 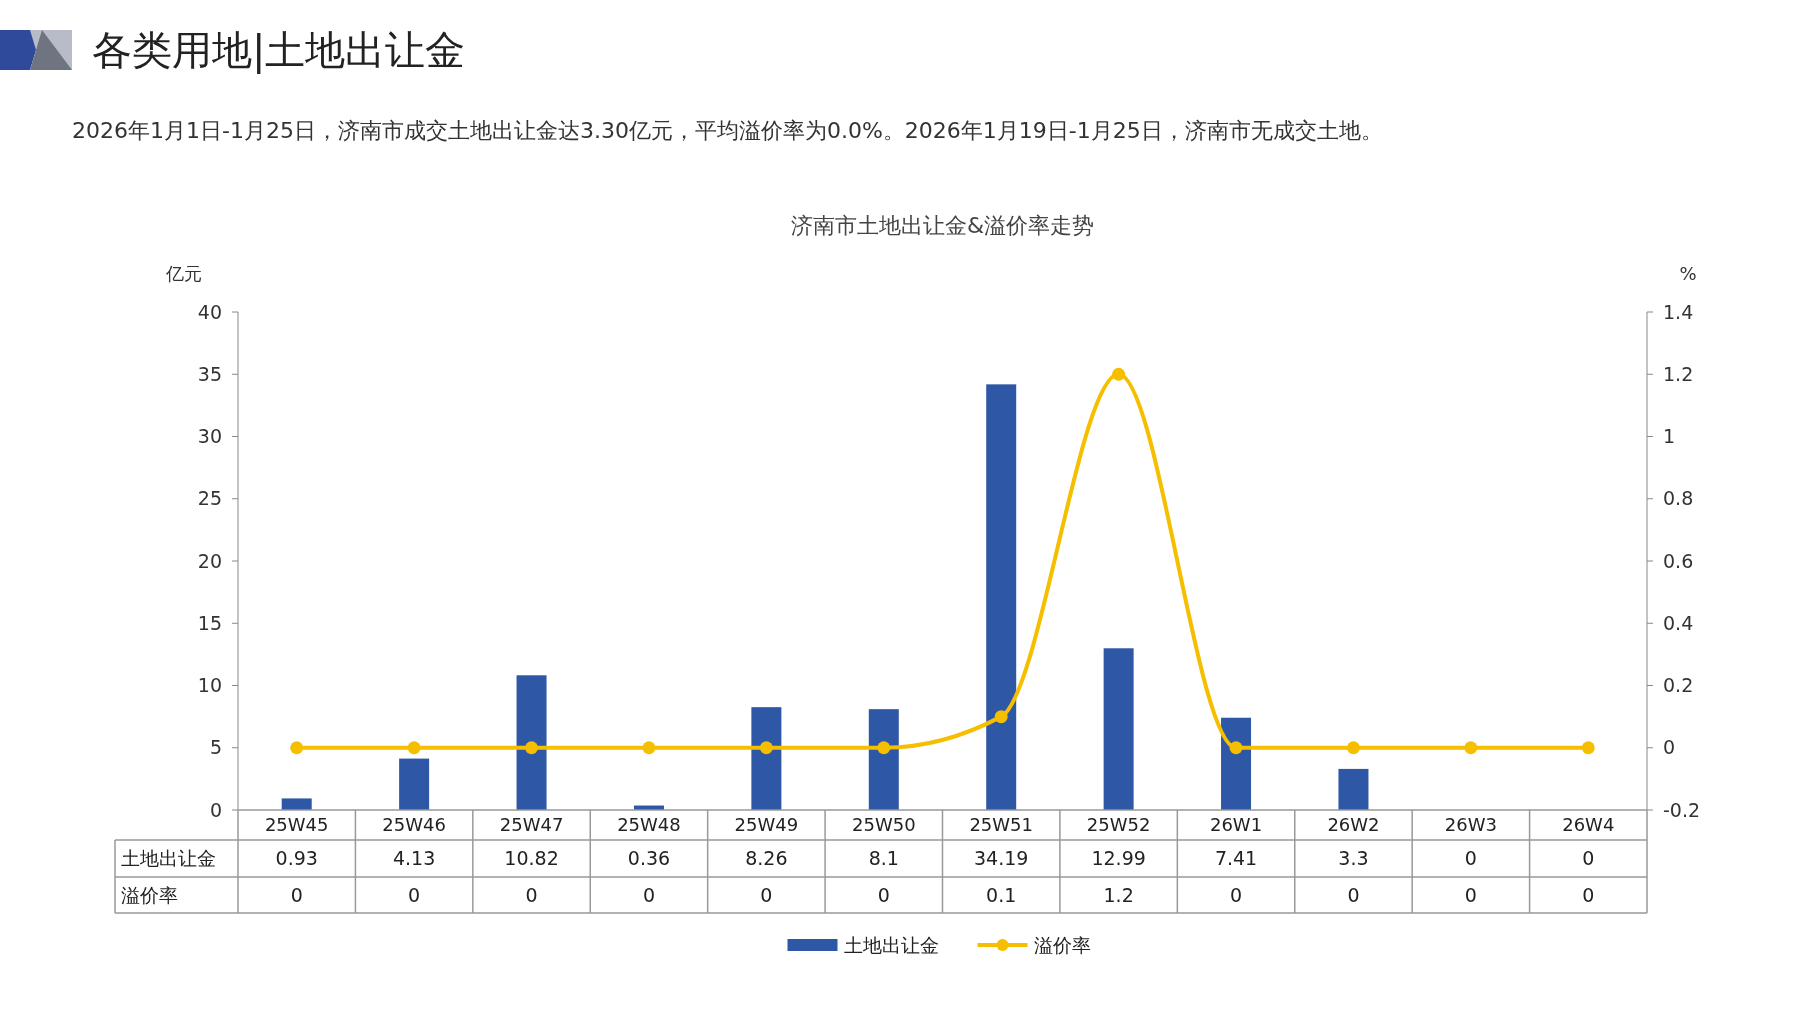 I want to click on chart-subtitle: 2026年1月1日-1月25日，济南市成交土地出让金达3.30亿元，平均溢价率为0.0%。2026年1月19日-1月25日，济南市无成交土地。, so click(x=727, y=130).